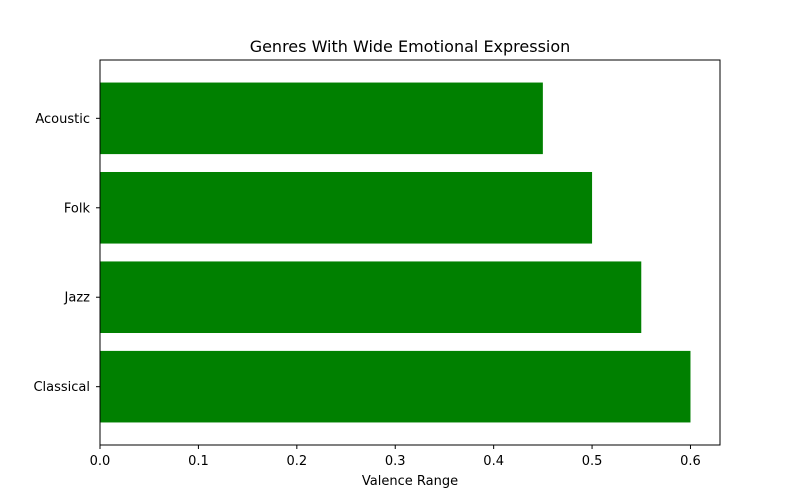 The width and height of the screenshot is (800, 500). Describe the element at coordinates (77, 208) in the screenshot. I see `y-tick-label: Folk` at that location.